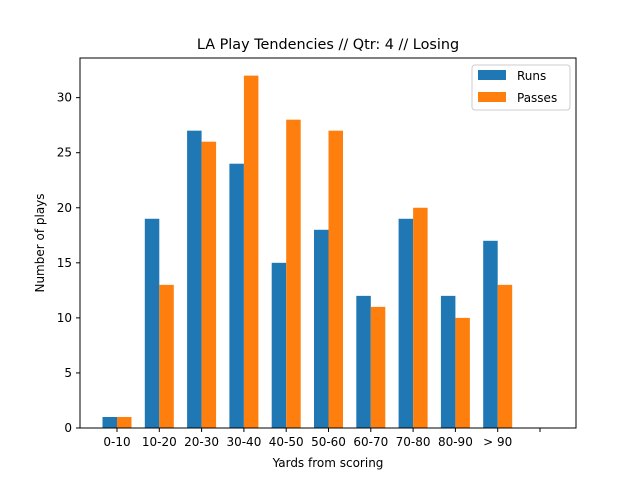  I want to click on x-tick-label: 50-60, so click(328, 442).